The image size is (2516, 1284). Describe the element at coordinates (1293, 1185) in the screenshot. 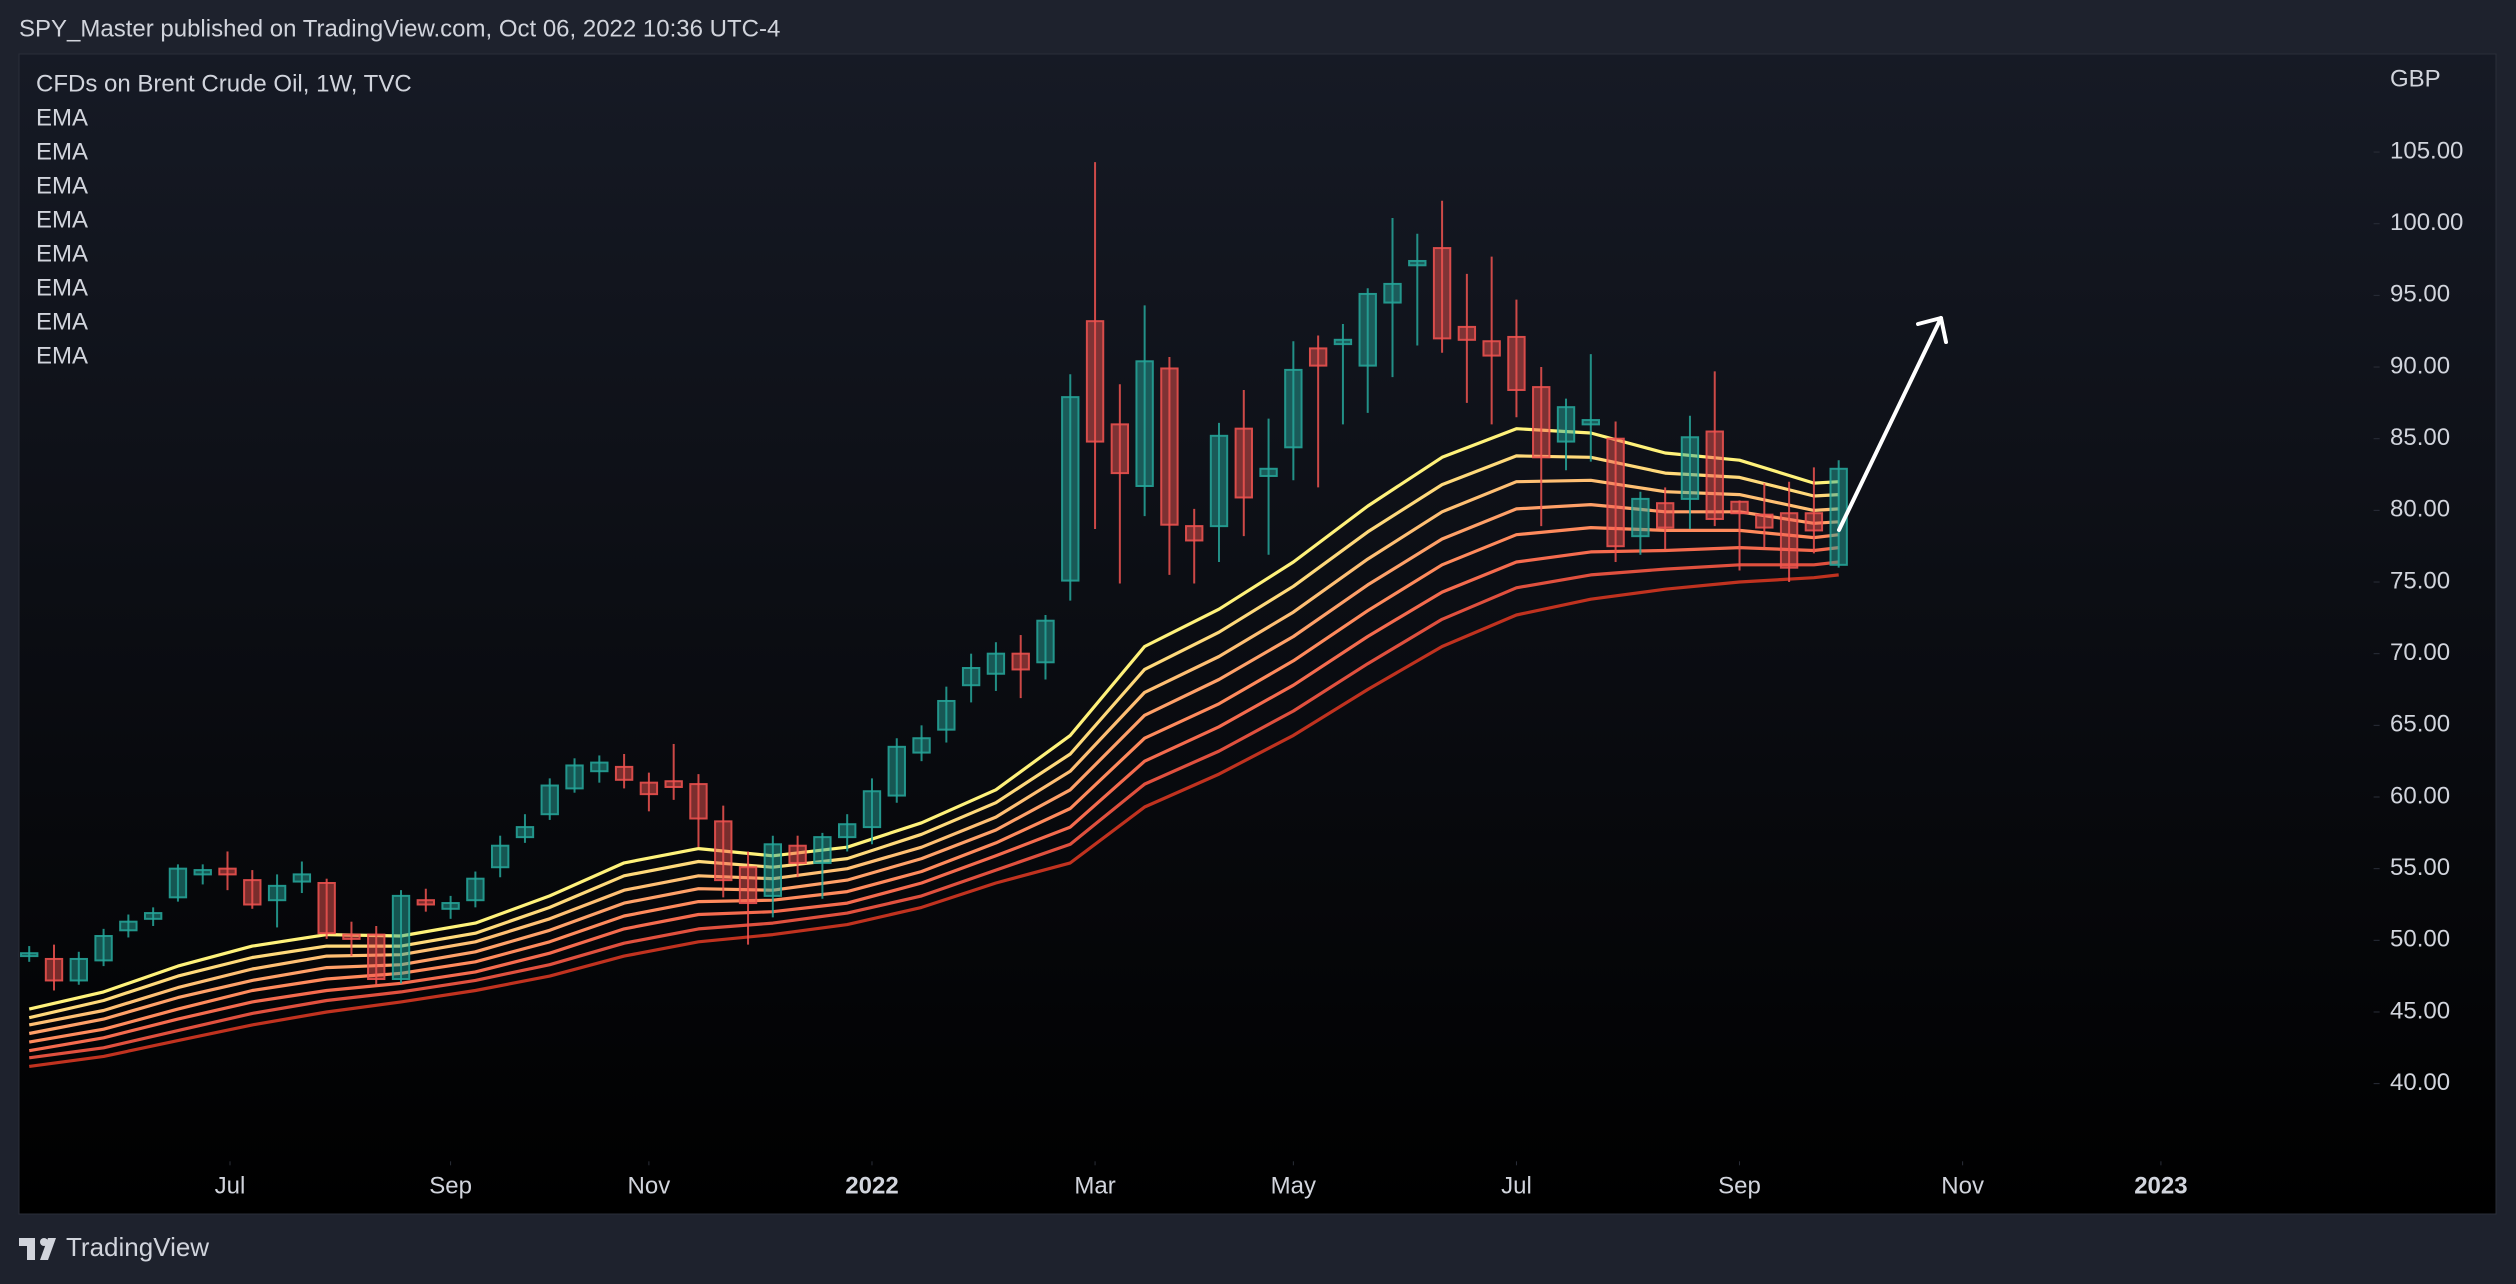

I see `x-tick-label: May` at that location.